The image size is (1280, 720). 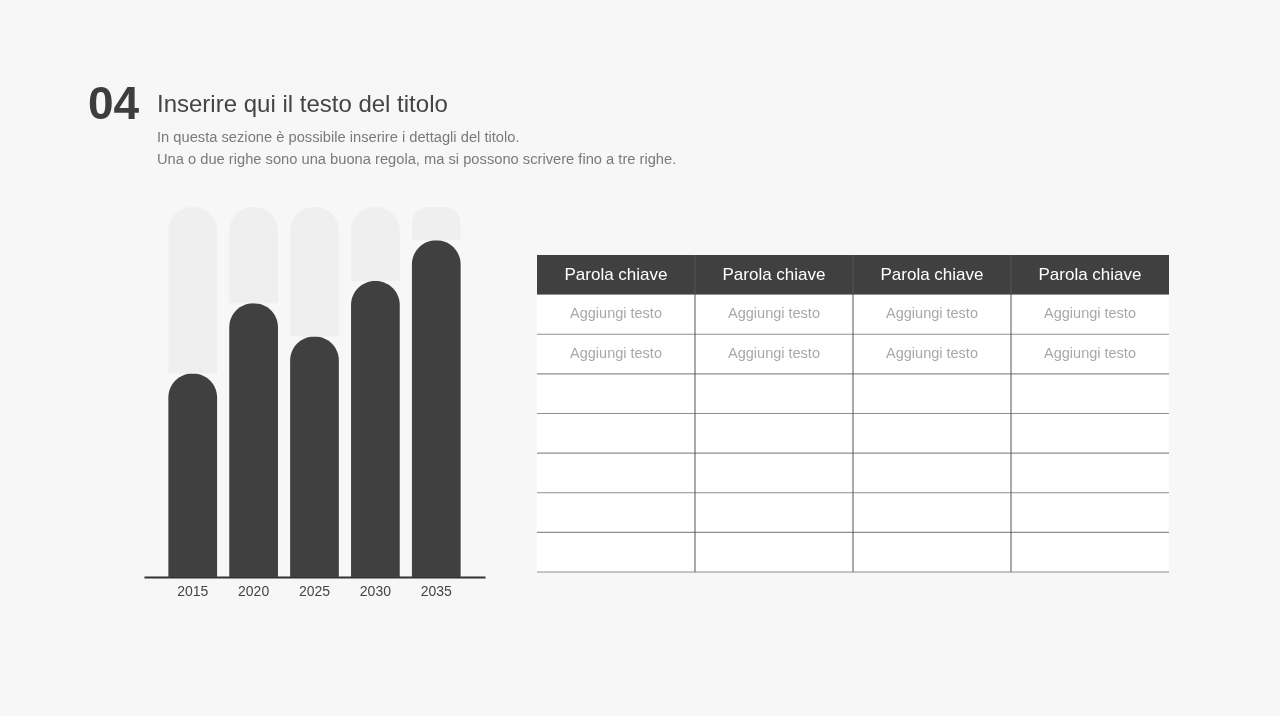 What do you see at coordinates (302, 103) in the screenshot?
I see `chart-title: Inserire qui il testo del titolo` at bounding box center [302, 103].